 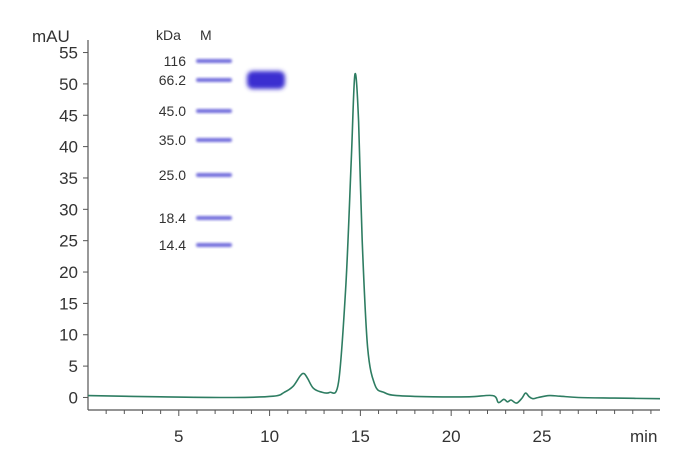 I want to click on x-tick-label: 10, so click(x=269, y=436).